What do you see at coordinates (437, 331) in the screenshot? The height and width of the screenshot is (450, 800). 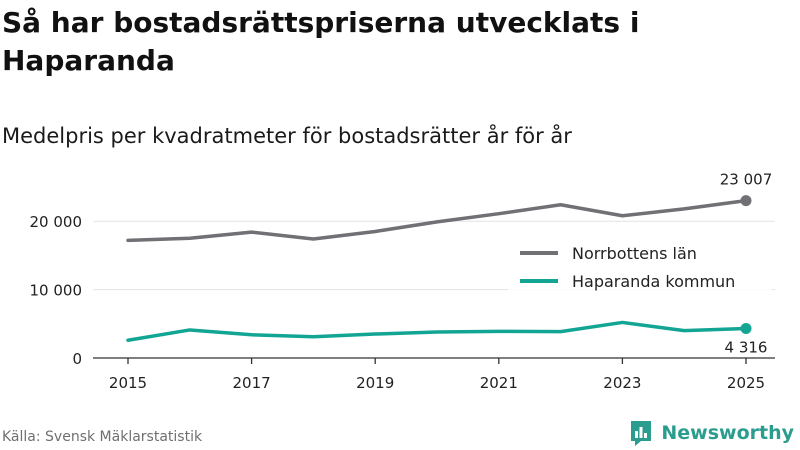 I see `series-line-haparanda` at bounding box center [437, 331].